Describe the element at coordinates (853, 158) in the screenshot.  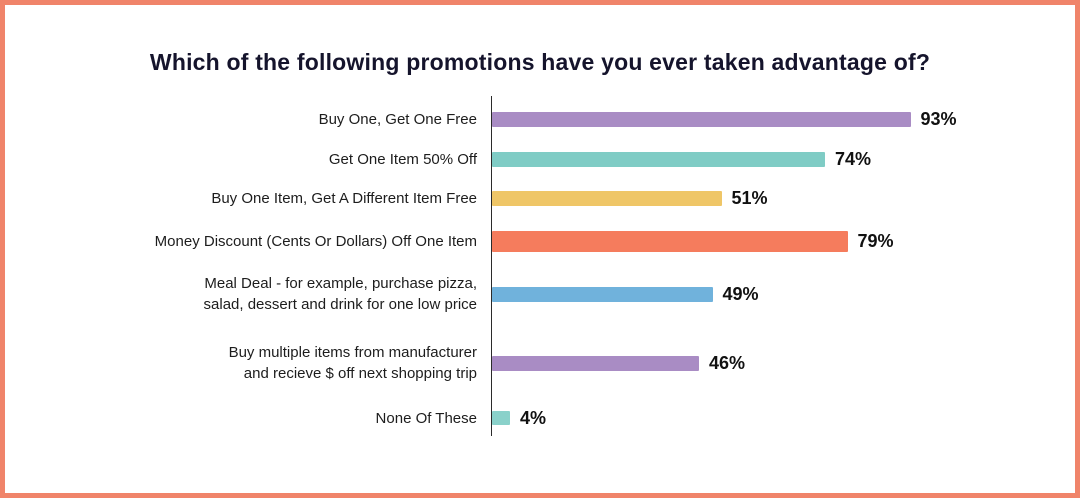
I see `value-label: 74%` at that location.